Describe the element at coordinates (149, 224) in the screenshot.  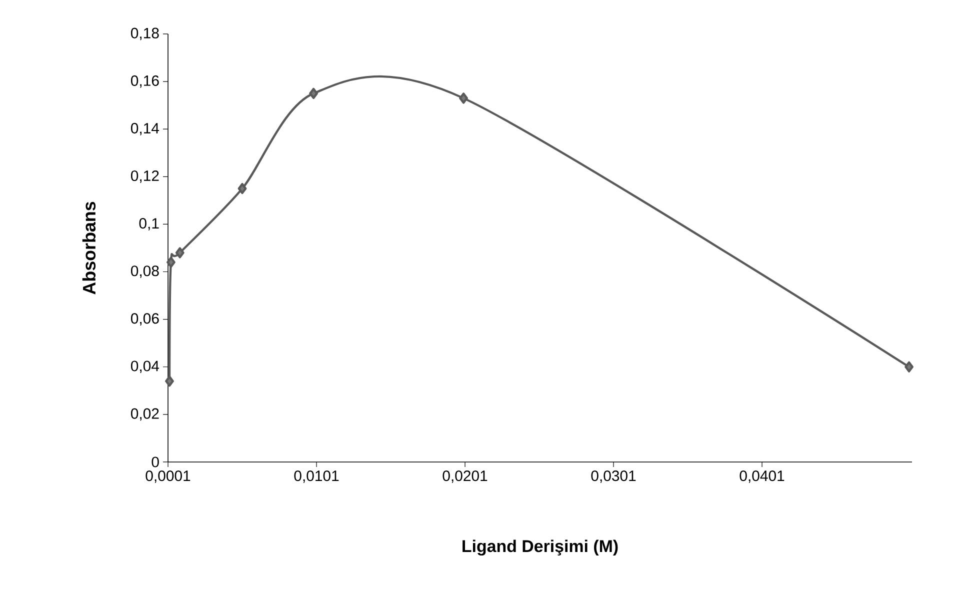
I see `y-tick-label: 0,1` at that location.